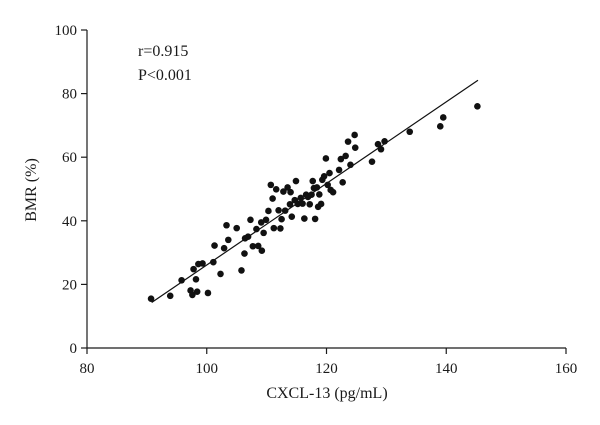  Describe the element at coordinates (69, 95) in the screenshot. I see `y-tick-label: 80` at that location.